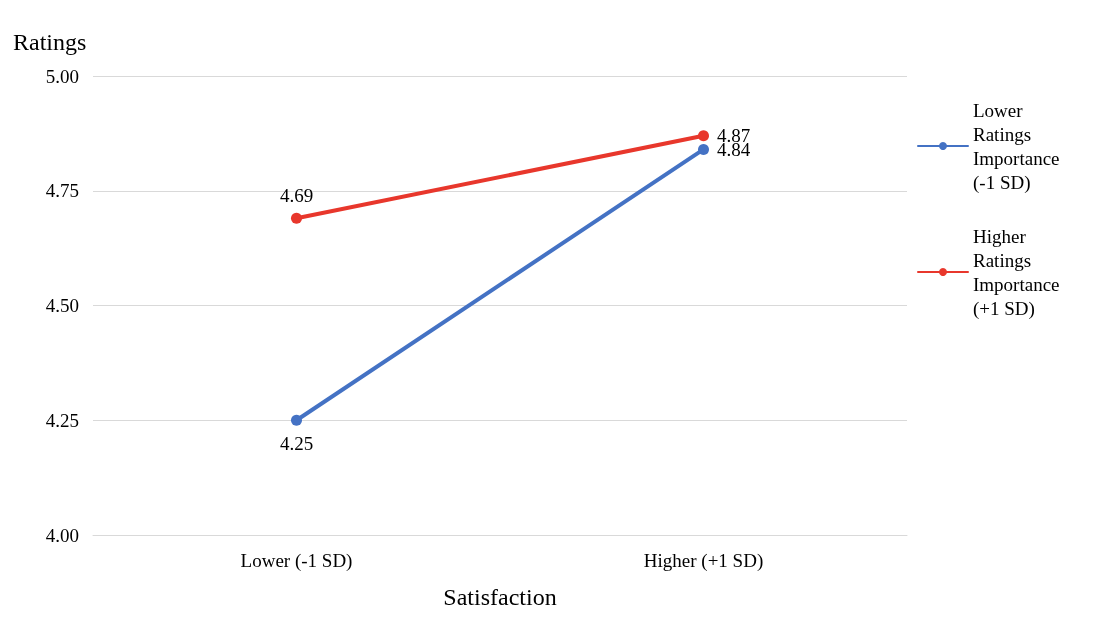 Image resolution: width=1096 pixels, height=624 pixels. I want to click on x-axis-title: Satisfaction, so click(500, 597).